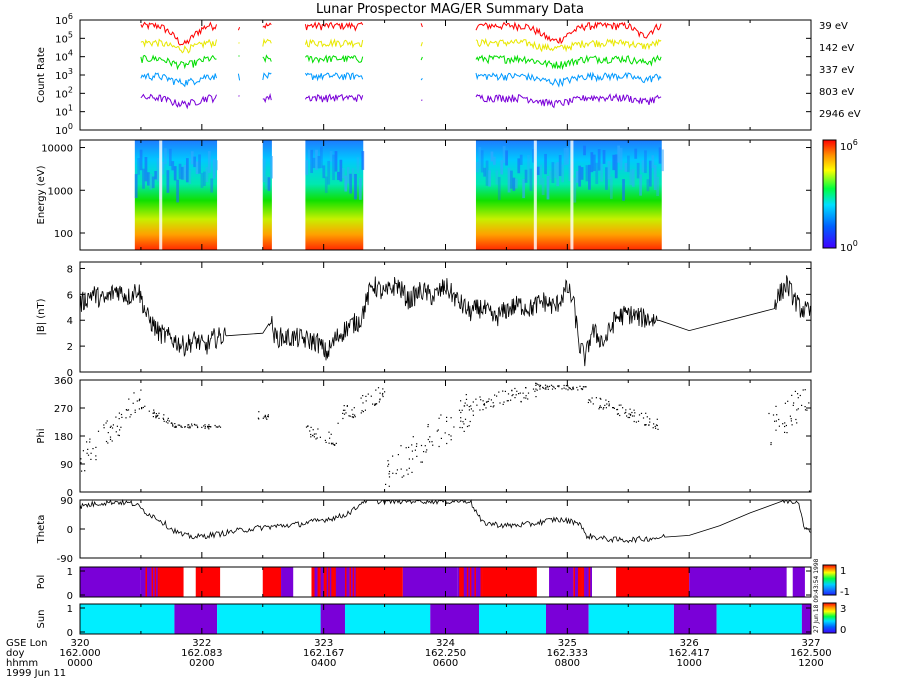 The height and width of the screenshot is (700, 900). What do you see at coordinates (70, 493) in the screenshot?
I see `y-tick-label: 0` at bounding box center [70, 493].